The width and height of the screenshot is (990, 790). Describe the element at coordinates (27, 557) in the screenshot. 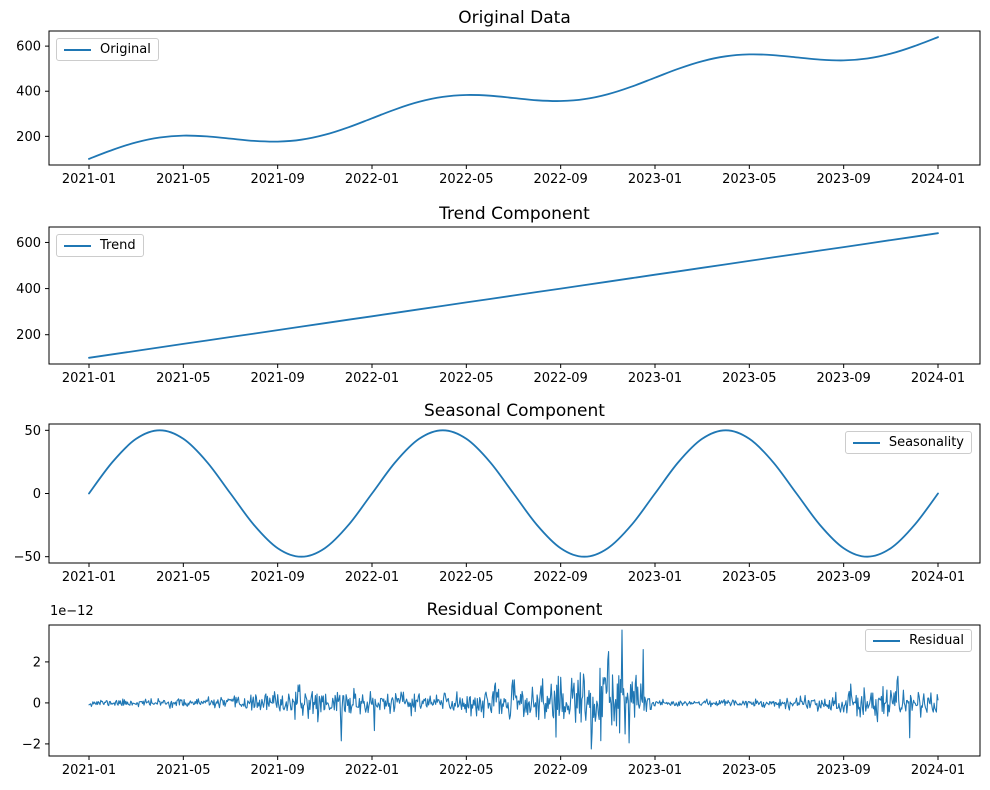

I see `svg-text: −50` at that location.